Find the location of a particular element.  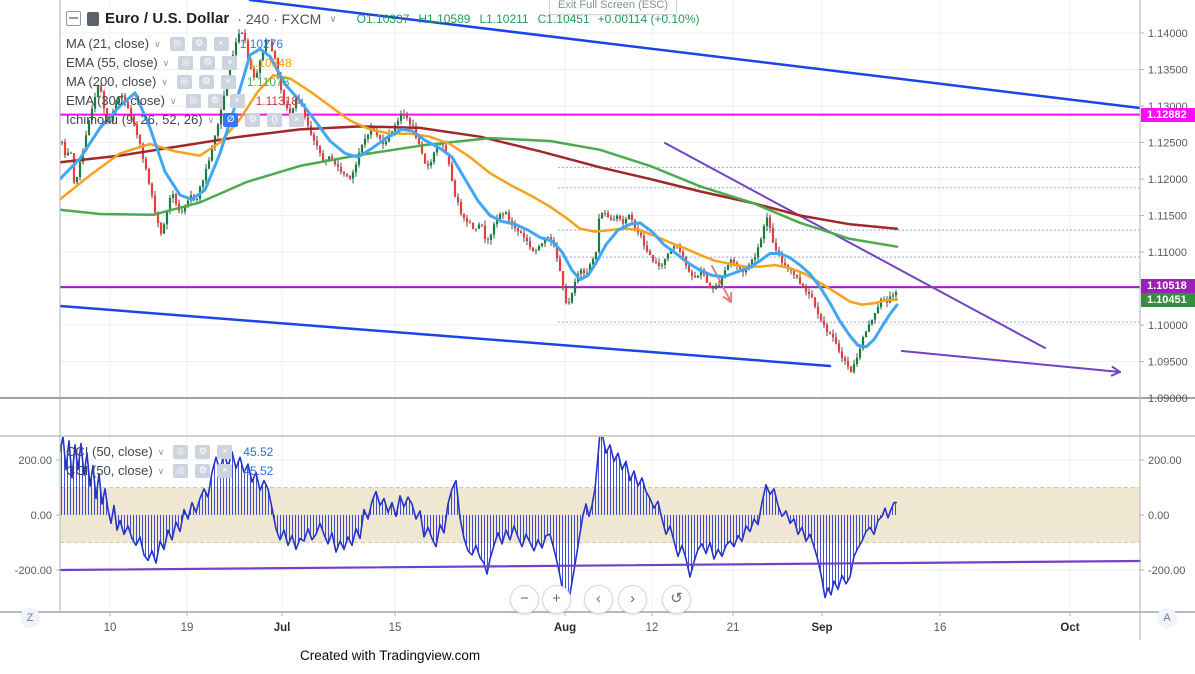

collapse-pane-icon is located at coordinates (73, 18).